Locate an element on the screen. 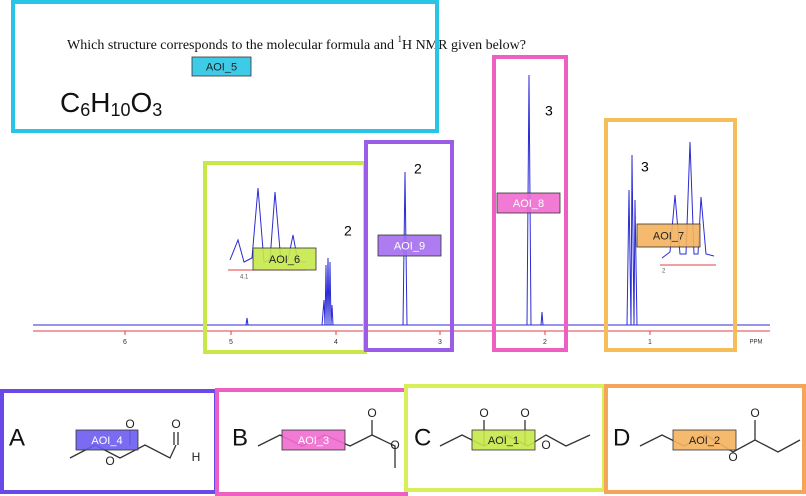  aoi-label: AOI_3 is located at coordinates (313, 441).